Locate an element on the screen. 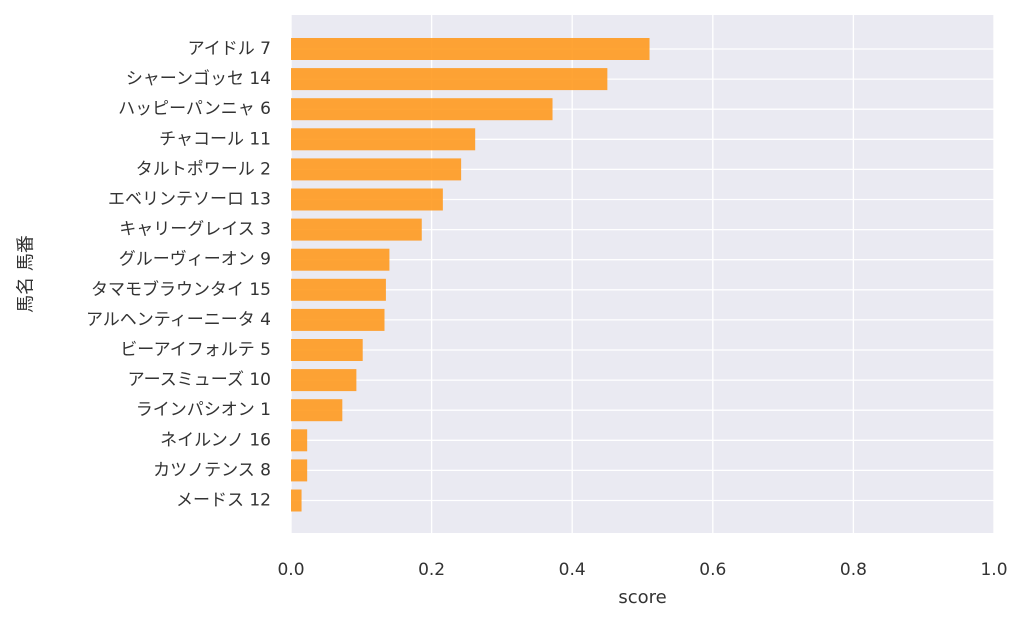 This screenshot has width=1024, height=625. x-tick-label: 0.8 is located at coordinates (853, 570).